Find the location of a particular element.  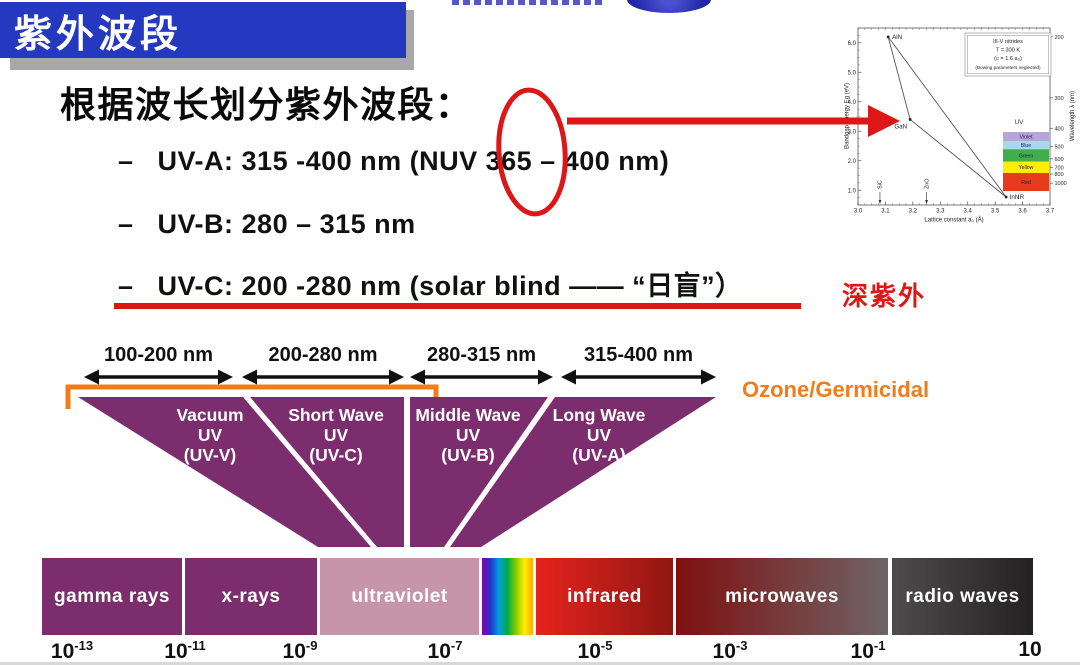

color-band-violet is located at coordinates (1026, 137).